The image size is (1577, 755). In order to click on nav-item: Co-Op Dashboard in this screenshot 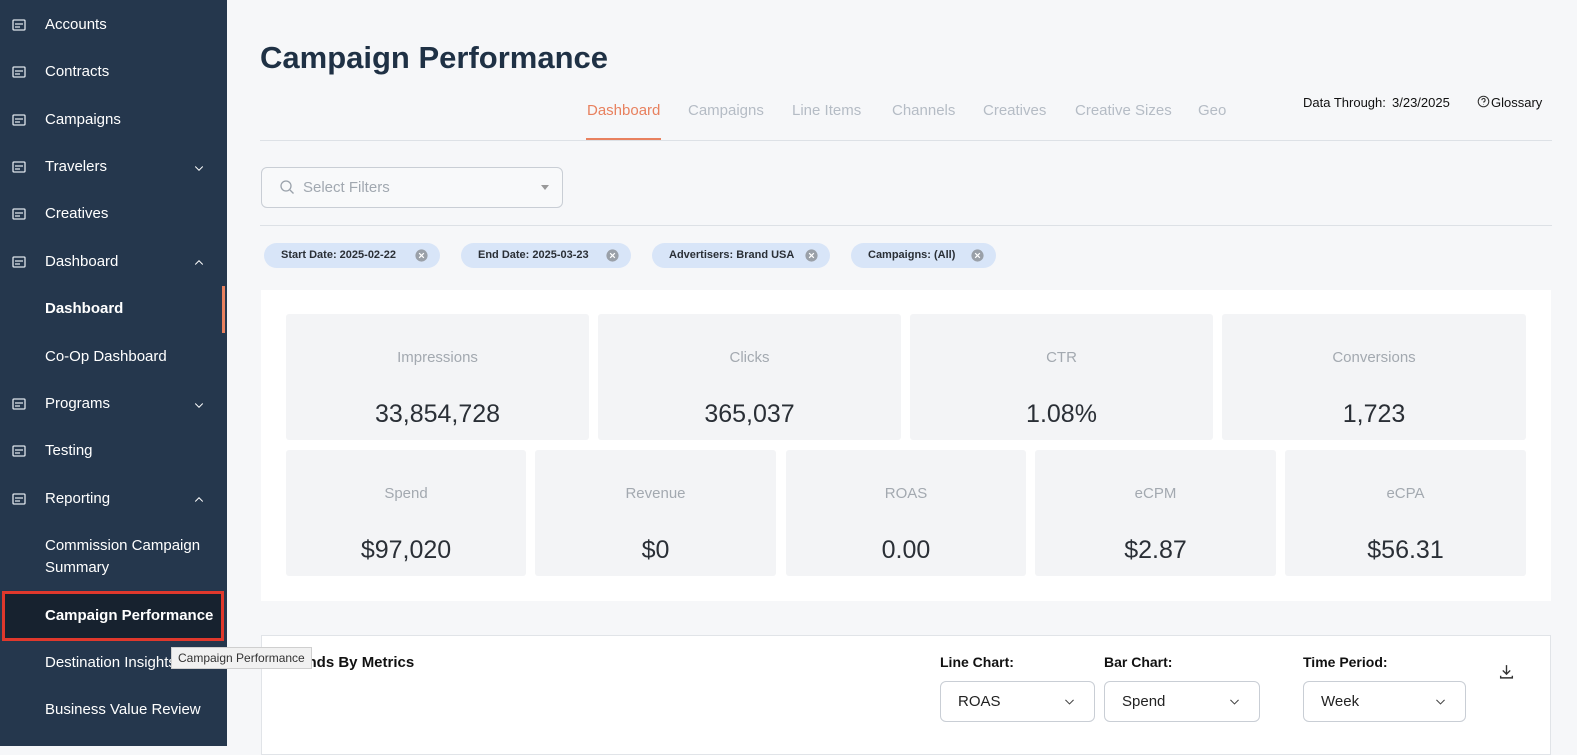, I will do `click(106, 356)`.